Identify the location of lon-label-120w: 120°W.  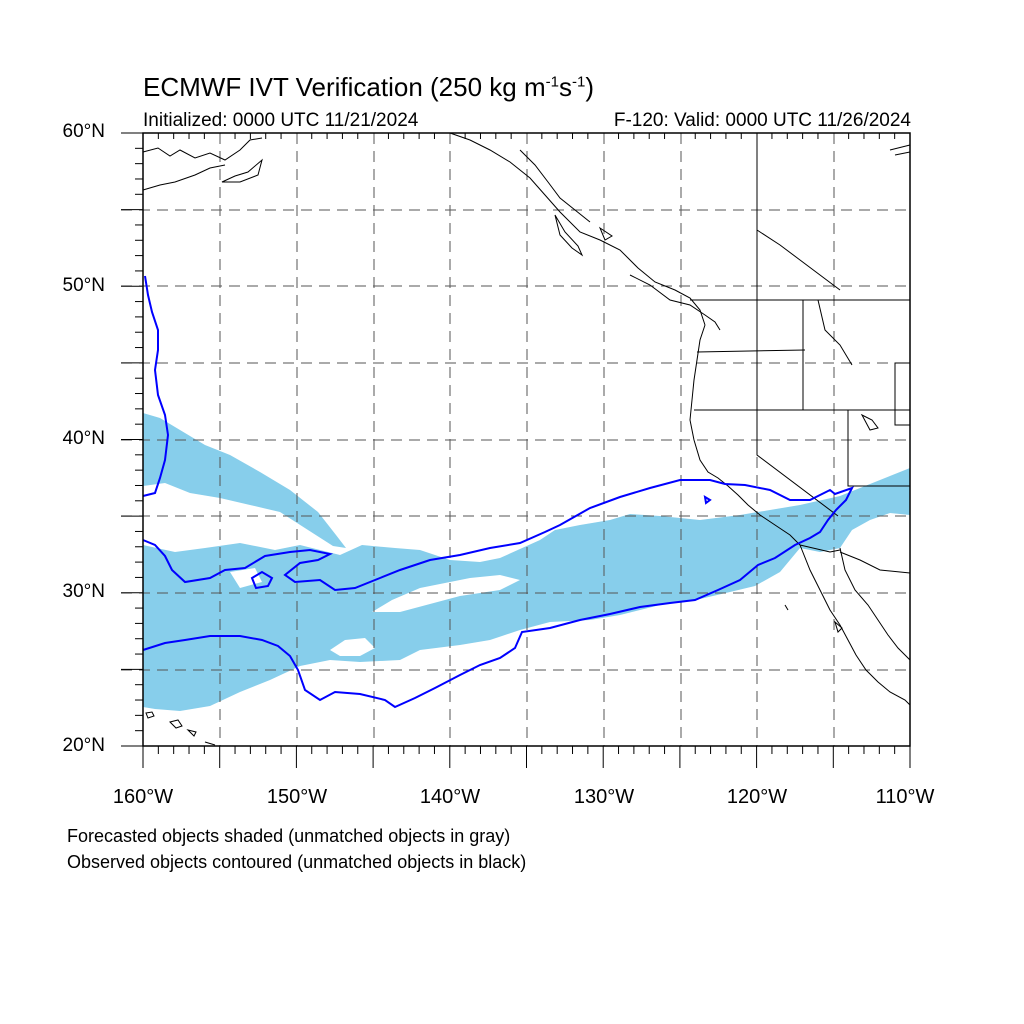
(757, 797).